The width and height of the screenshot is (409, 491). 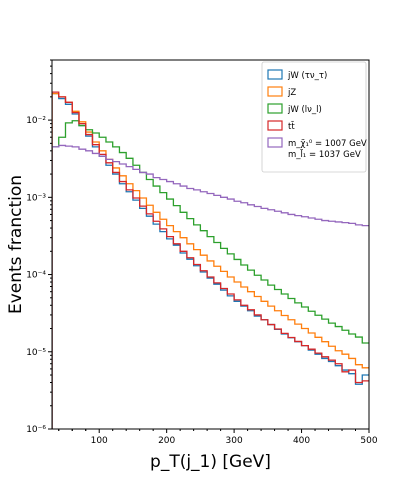 What do you see at coordinates (36, 198) in the screenshot?
I see `y-tick-label: 10⁻³` at bounding box center [36, 198].